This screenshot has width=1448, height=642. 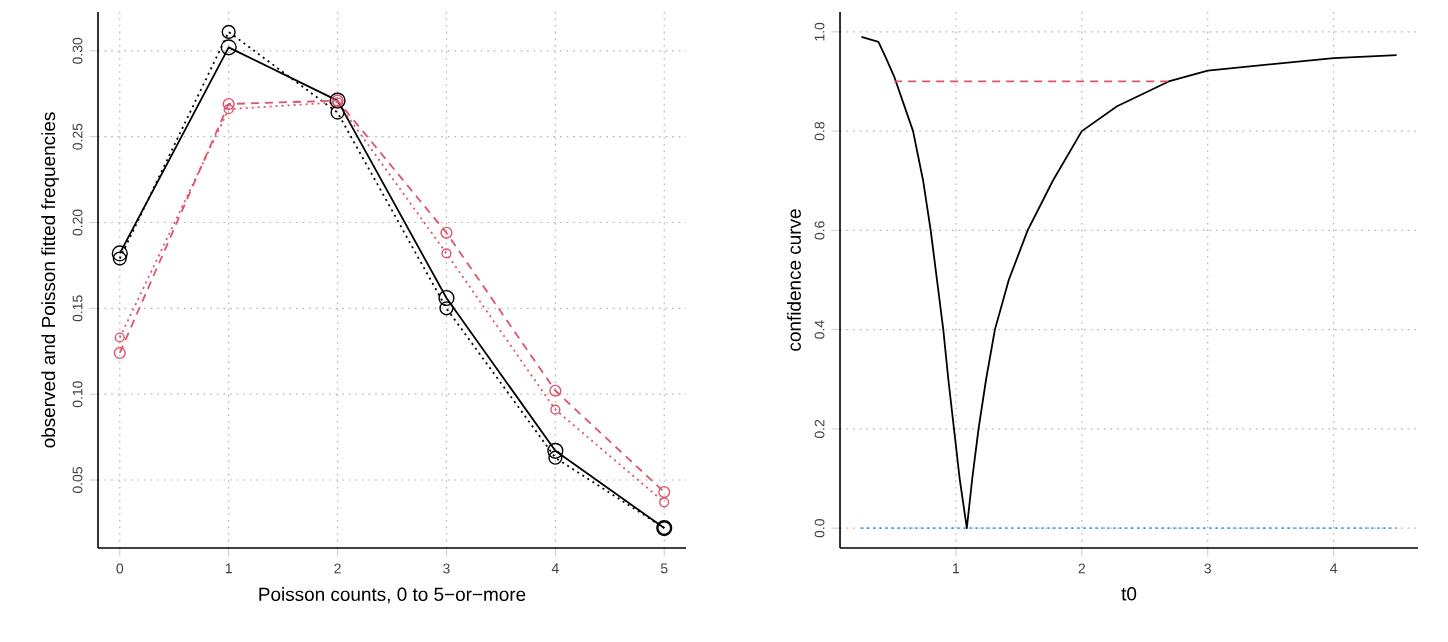 What do you see at coordinates (50, 280) in the screenshot?
I see `y-axis-title: observed and Poisson fitted frequencies` at bounding box center [50, 280].